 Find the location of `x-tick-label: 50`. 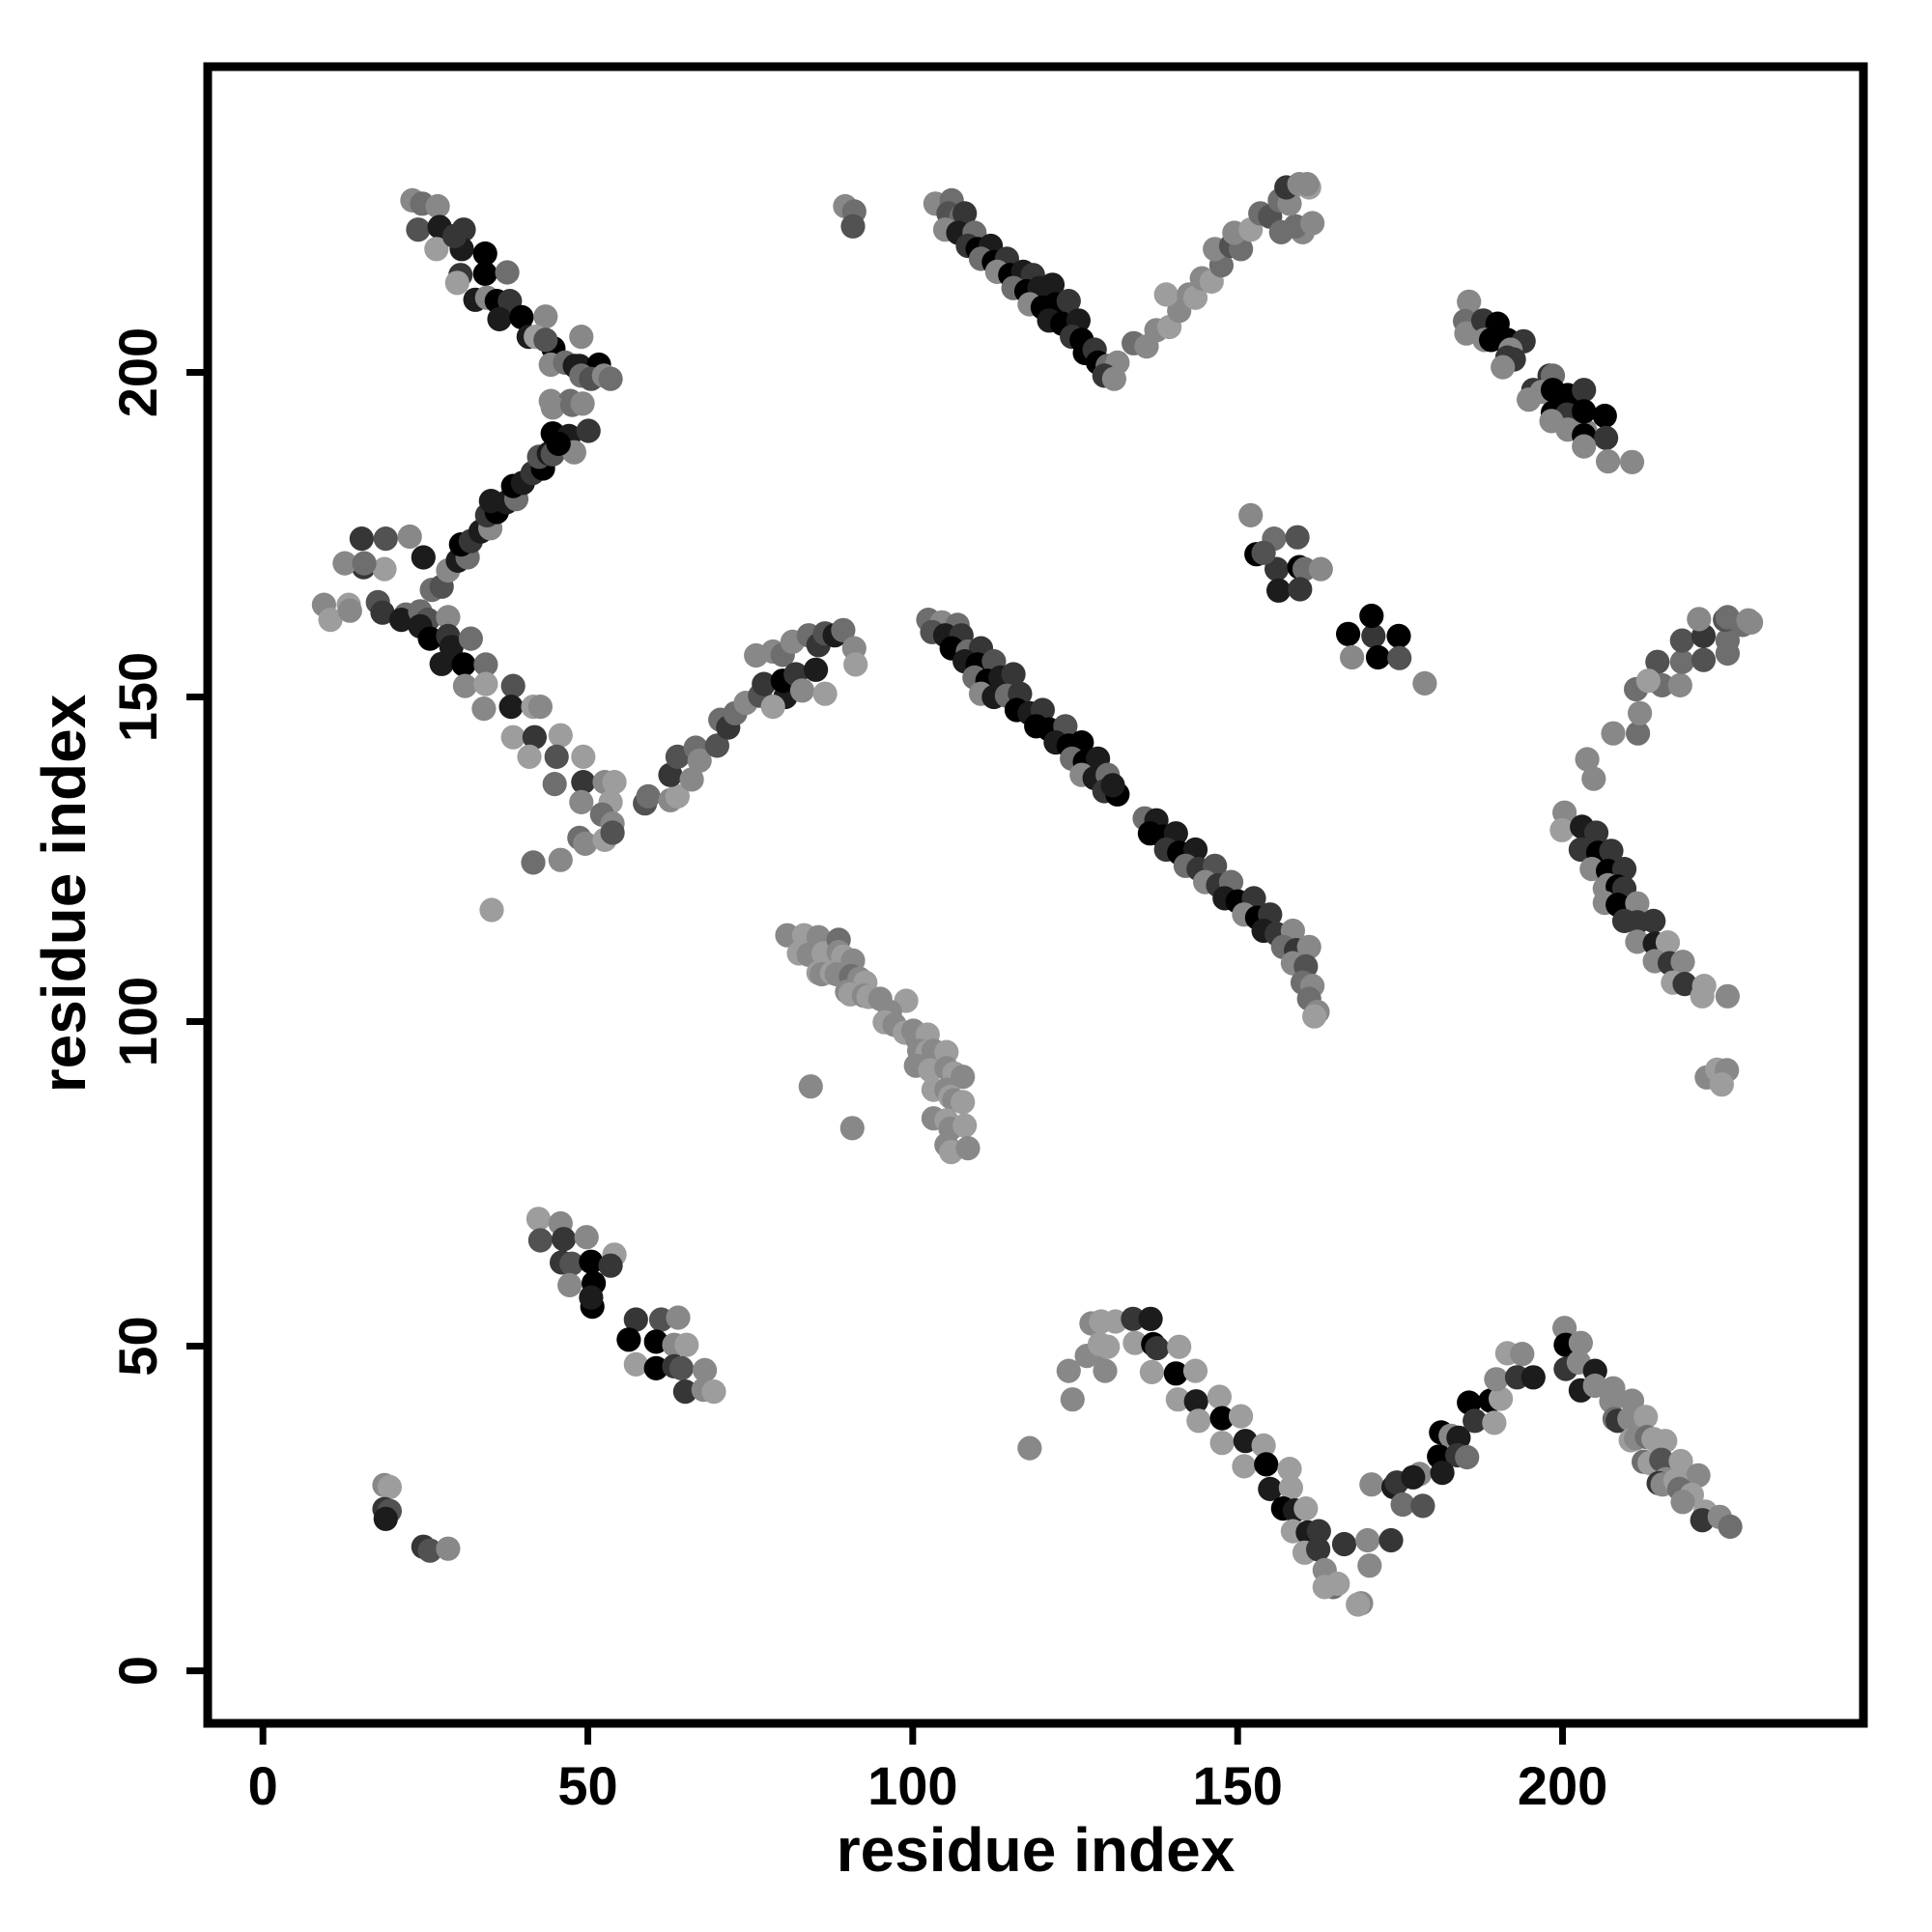

x-tick-label: 50 is located at coordinates (587, 1785).